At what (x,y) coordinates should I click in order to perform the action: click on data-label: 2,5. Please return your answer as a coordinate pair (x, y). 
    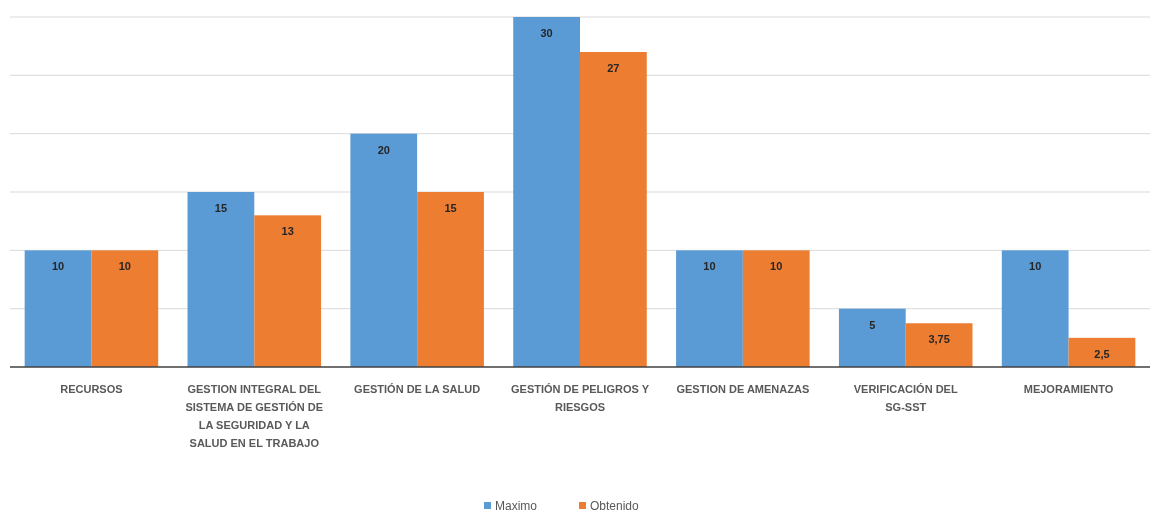
    Looking at the image, I should click on (1102, 353).